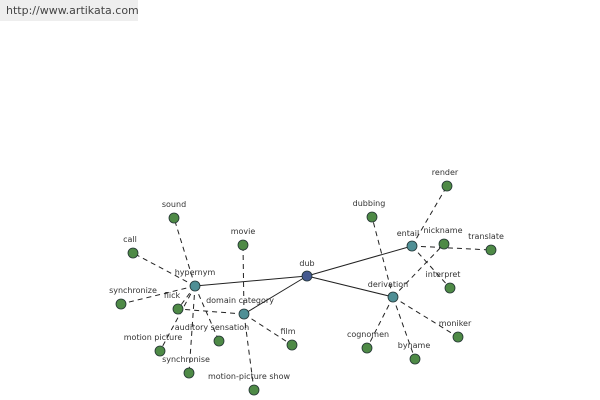 The image size is (600, 400). Describe the element at coordinates (212, 327) in the screenshot. I see `node-label: auditory sensation` at that location.